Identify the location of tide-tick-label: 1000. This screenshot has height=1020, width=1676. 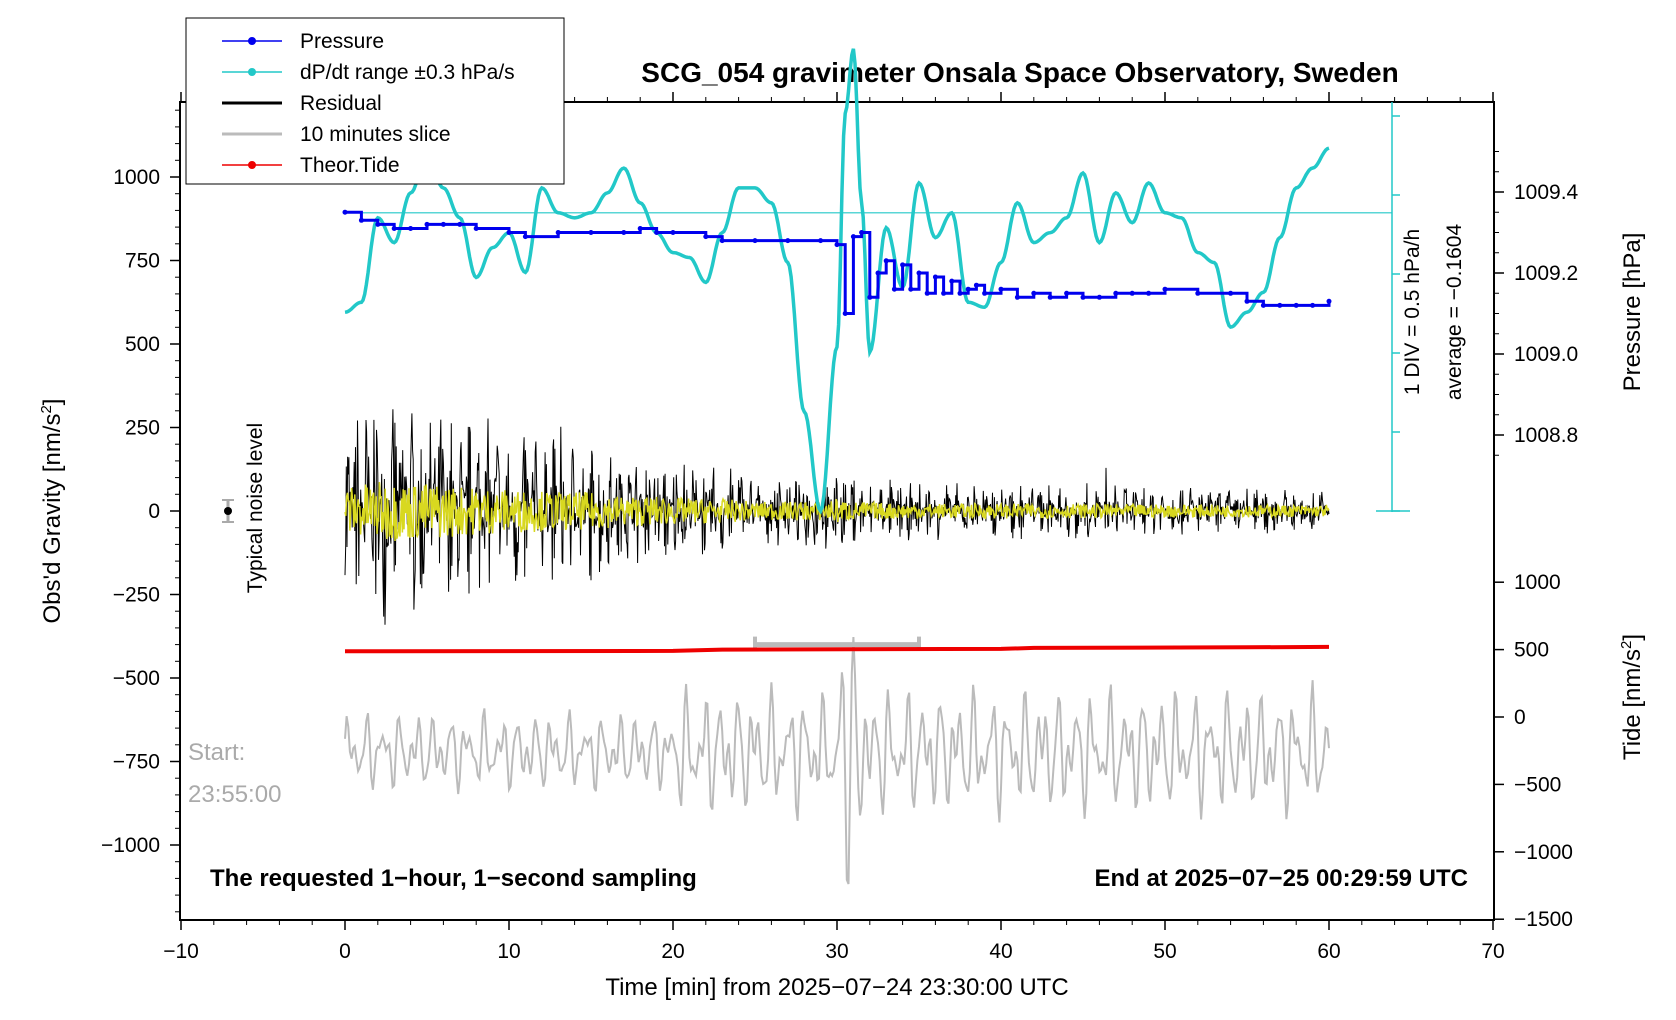
(1537, 582).